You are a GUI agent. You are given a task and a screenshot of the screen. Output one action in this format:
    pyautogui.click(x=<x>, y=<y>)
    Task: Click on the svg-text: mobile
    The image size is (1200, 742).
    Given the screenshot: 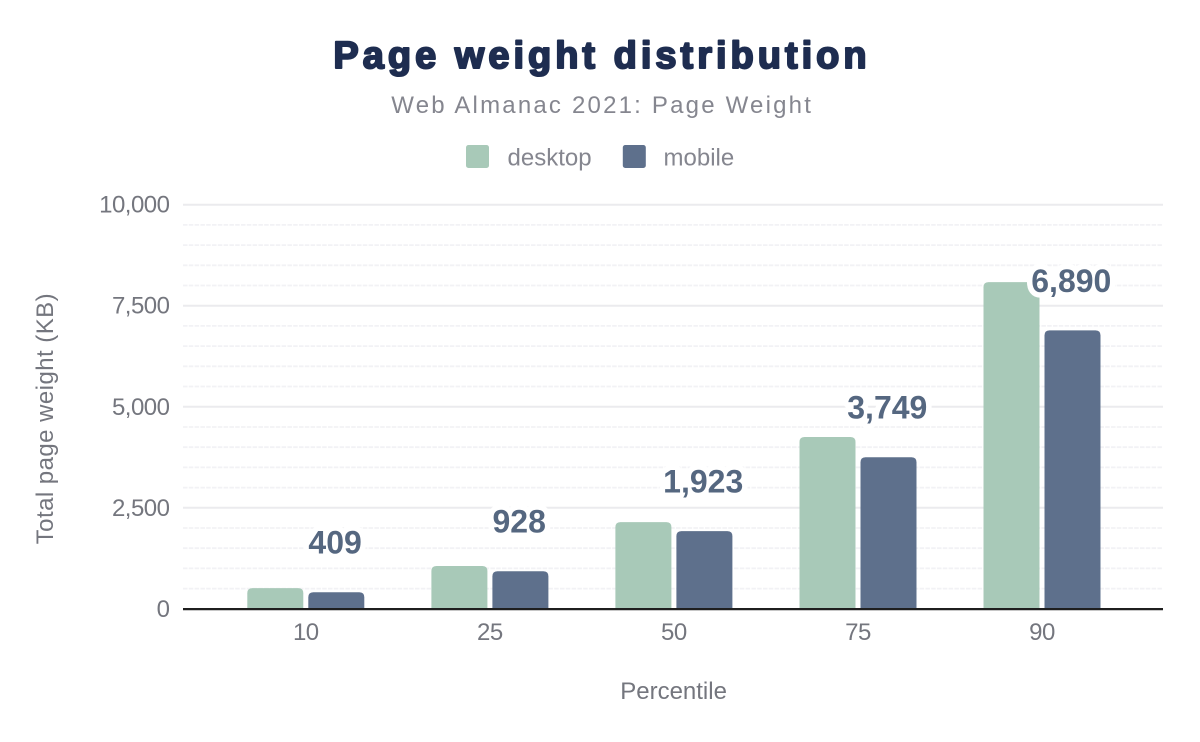 What is the action you would take?
    pyautogui.click(x=699, y=158)
    